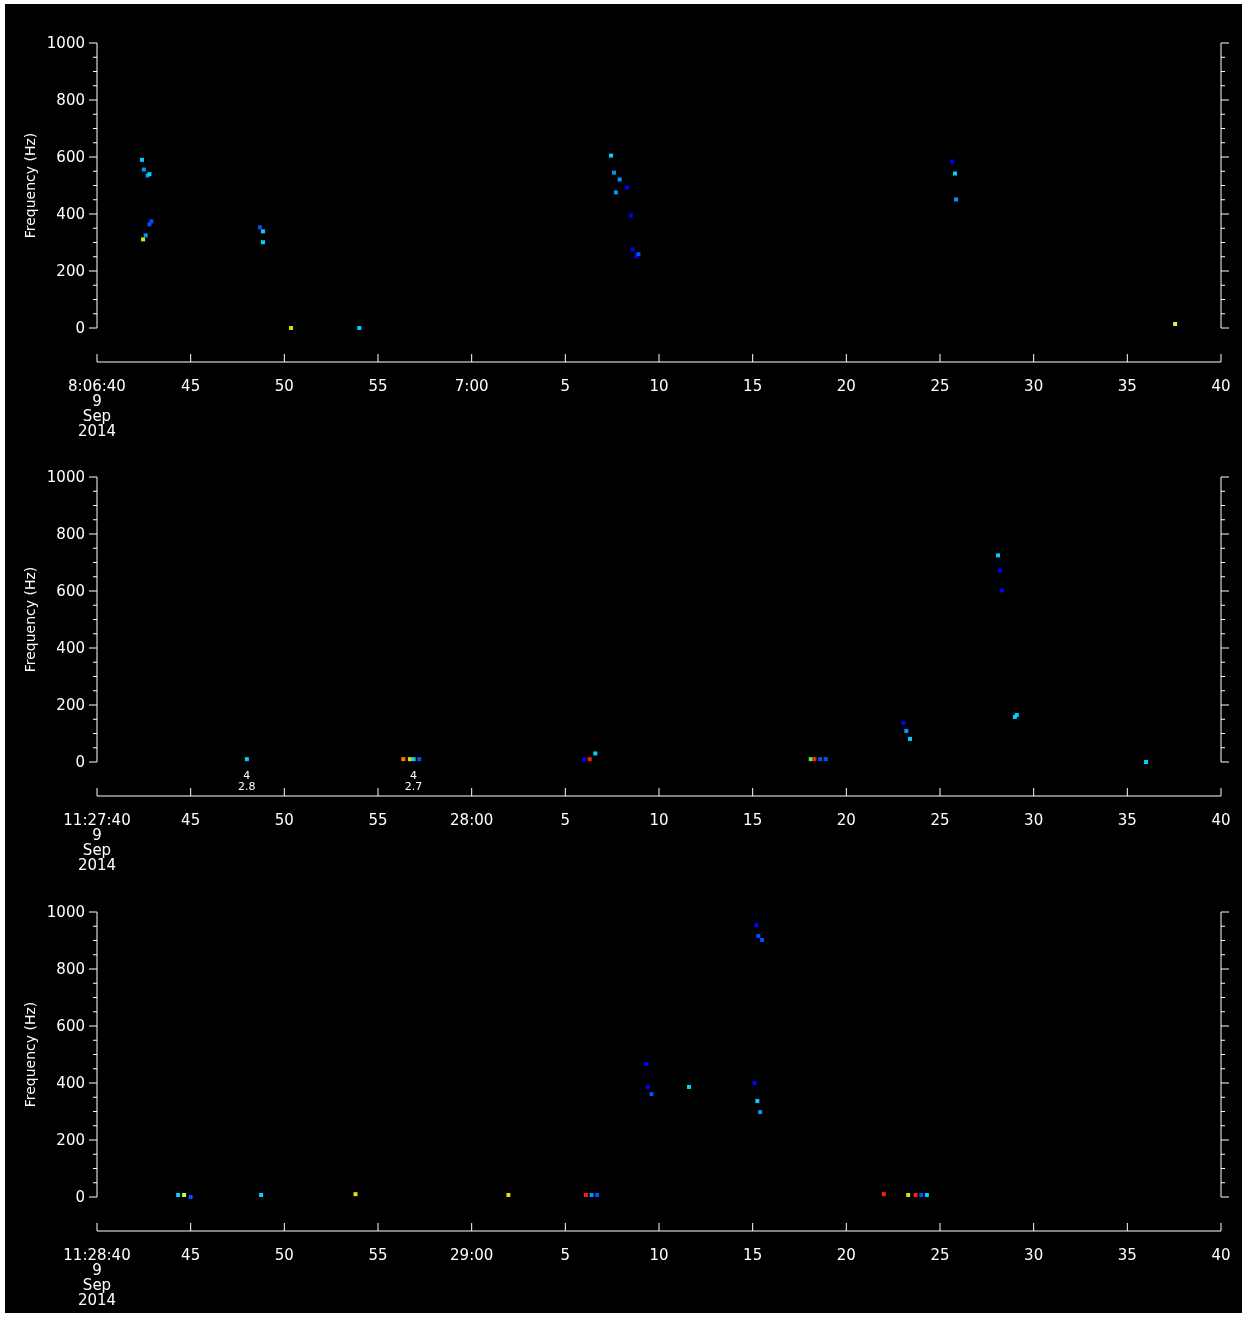  What do you see at coordinates (472, 1255) in the screenshot?
I see `x-tick-label: 29:00` at bounding box center [472, 1255].